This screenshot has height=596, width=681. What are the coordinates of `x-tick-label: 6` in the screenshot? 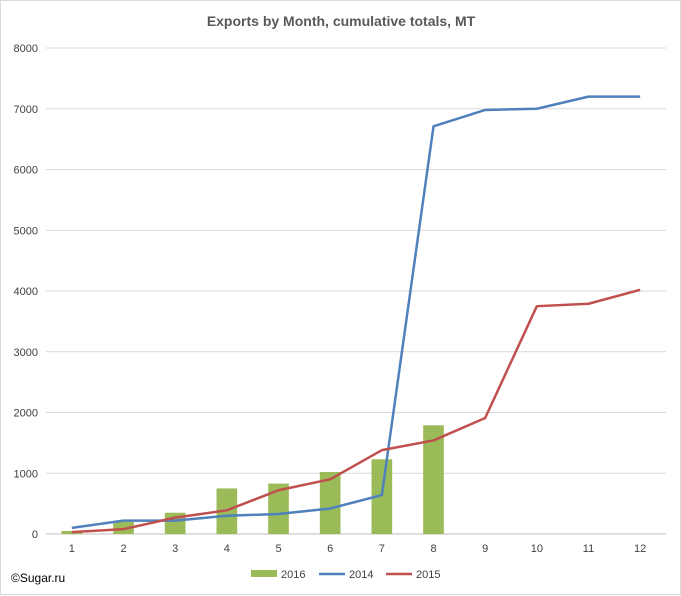 It's located at (330, 549).